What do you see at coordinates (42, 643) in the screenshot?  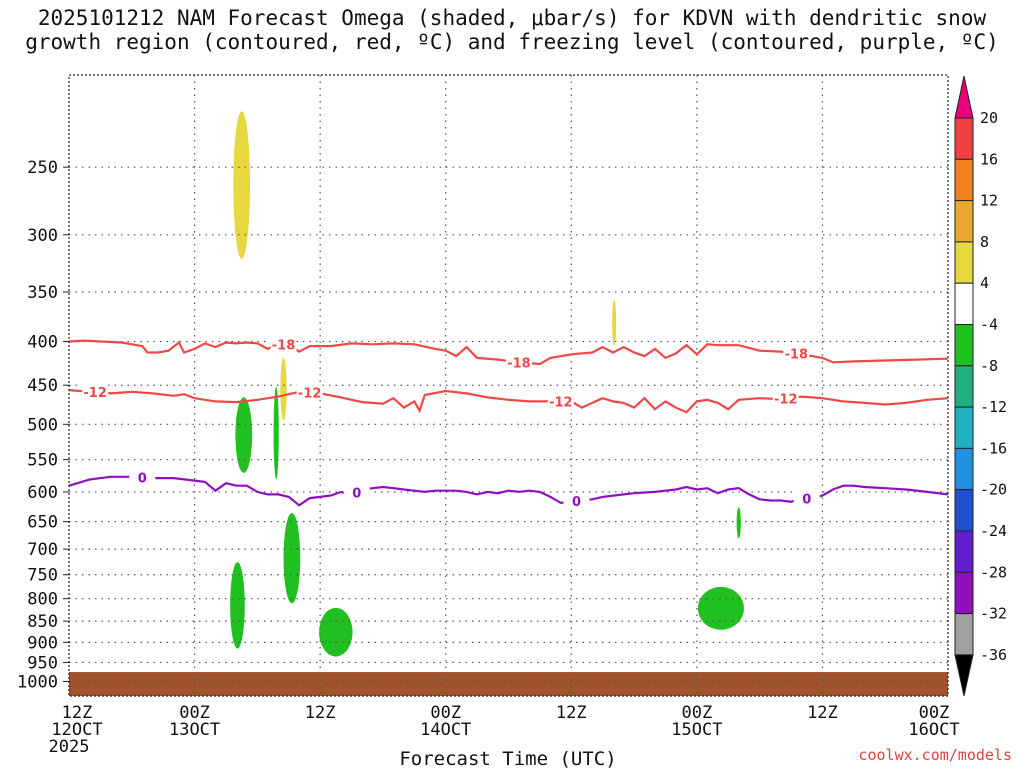 I see `y-tick-label-900: 900` at bounding box center [42, 643].